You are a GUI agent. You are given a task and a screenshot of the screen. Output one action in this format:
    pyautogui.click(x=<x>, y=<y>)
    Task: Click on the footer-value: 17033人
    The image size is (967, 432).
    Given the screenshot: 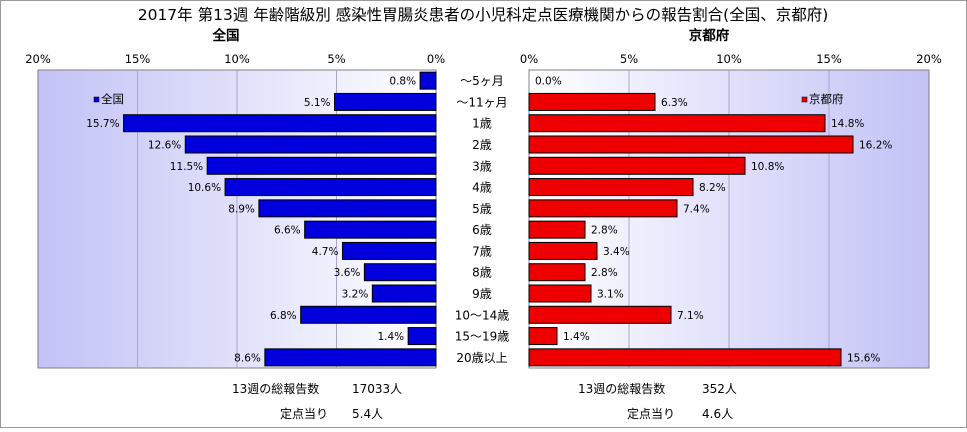 What is the action you would take?
    pyautogui.click(x=377, y=389)
    